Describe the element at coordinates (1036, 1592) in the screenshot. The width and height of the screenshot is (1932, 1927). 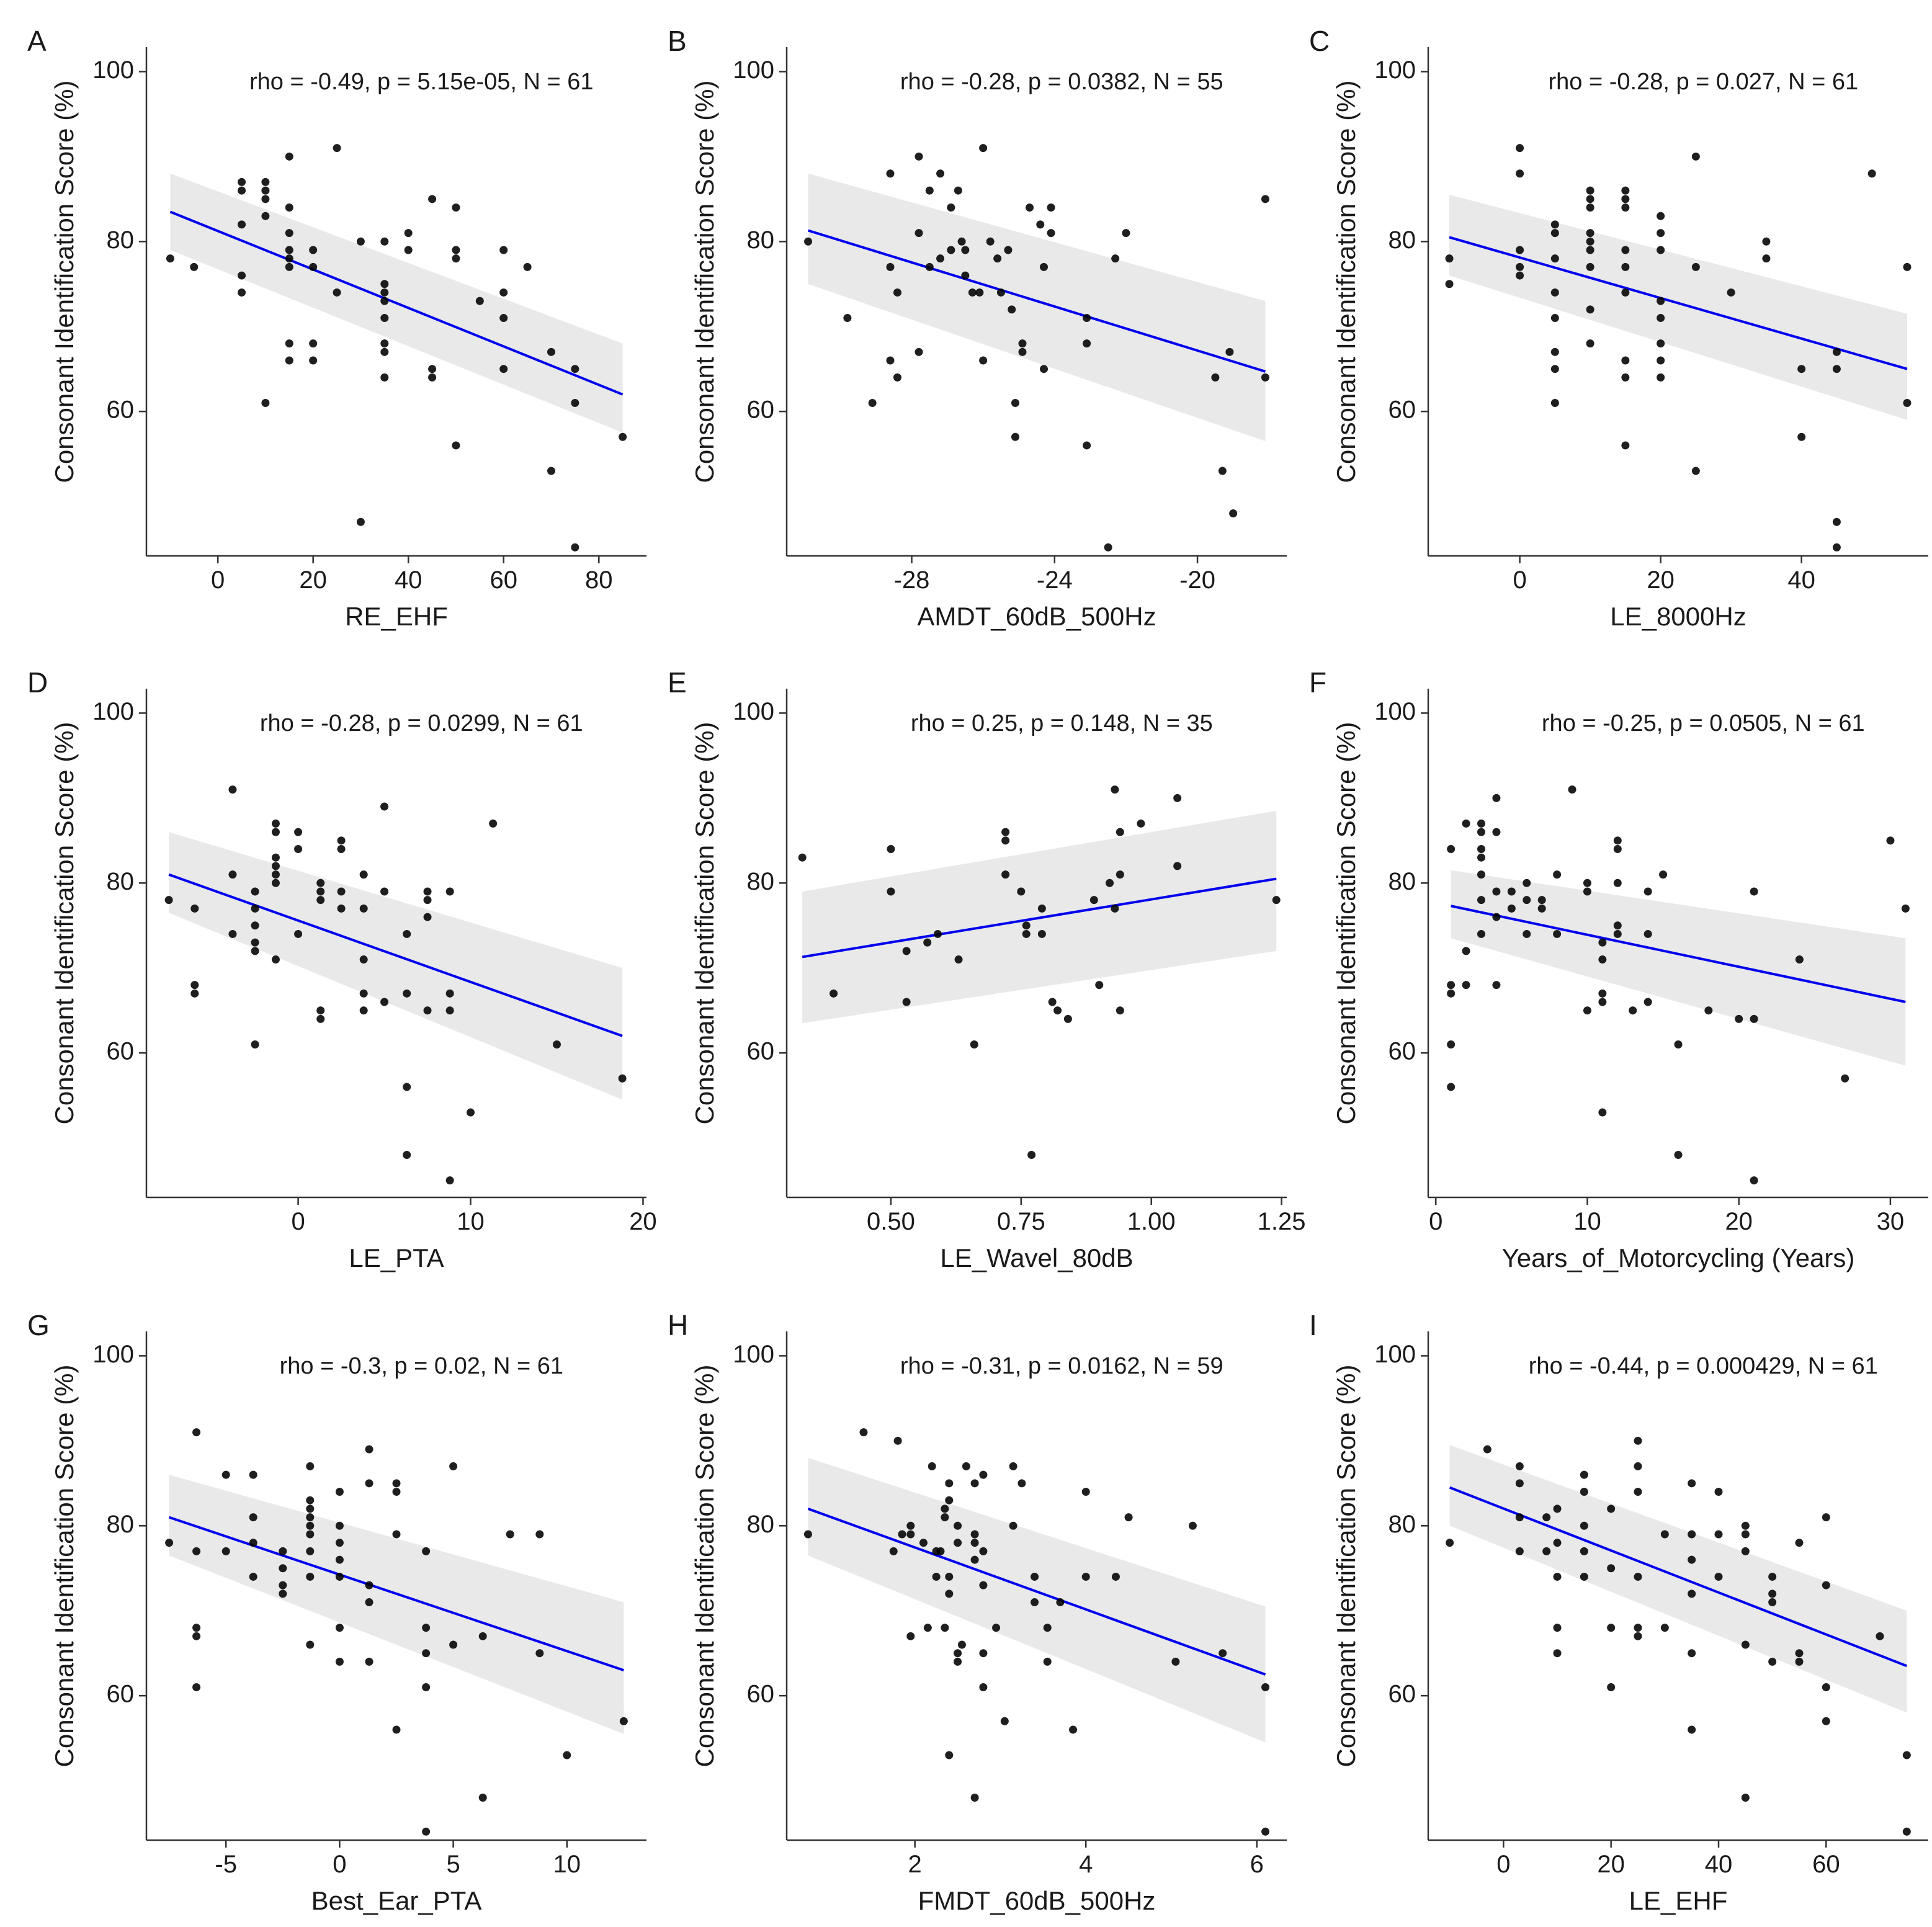
I see `regression-line` at that location.